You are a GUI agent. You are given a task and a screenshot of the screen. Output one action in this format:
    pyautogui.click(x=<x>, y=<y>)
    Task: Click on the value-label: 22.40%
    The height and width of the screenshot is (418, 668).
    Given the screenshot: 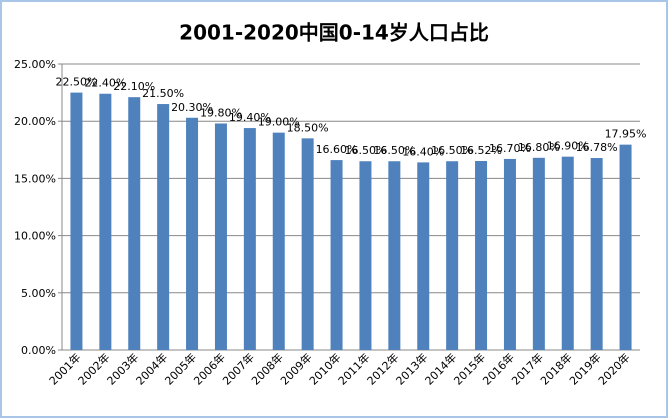 What is the action you would take?
    pyautogui.click(x=105, y=83)
    